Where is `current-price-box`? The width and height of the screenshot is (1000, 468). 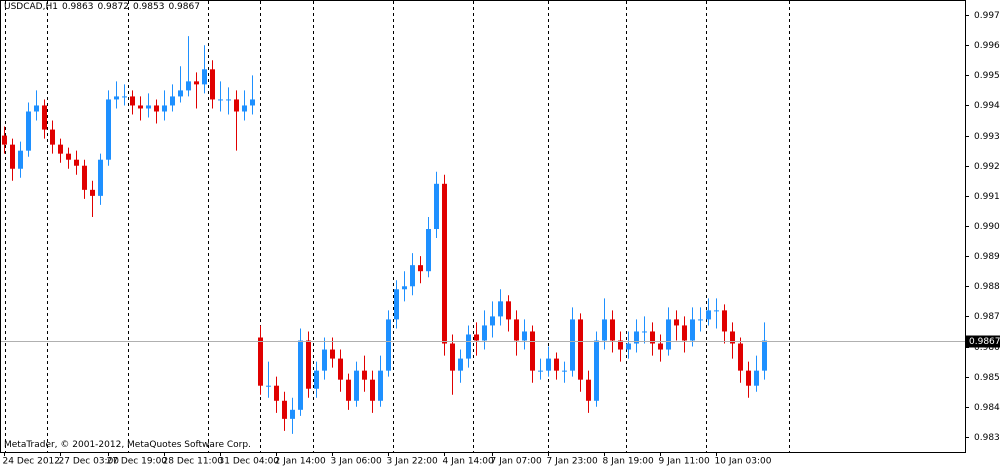
current-price-box is located at coordinates (983, 341).